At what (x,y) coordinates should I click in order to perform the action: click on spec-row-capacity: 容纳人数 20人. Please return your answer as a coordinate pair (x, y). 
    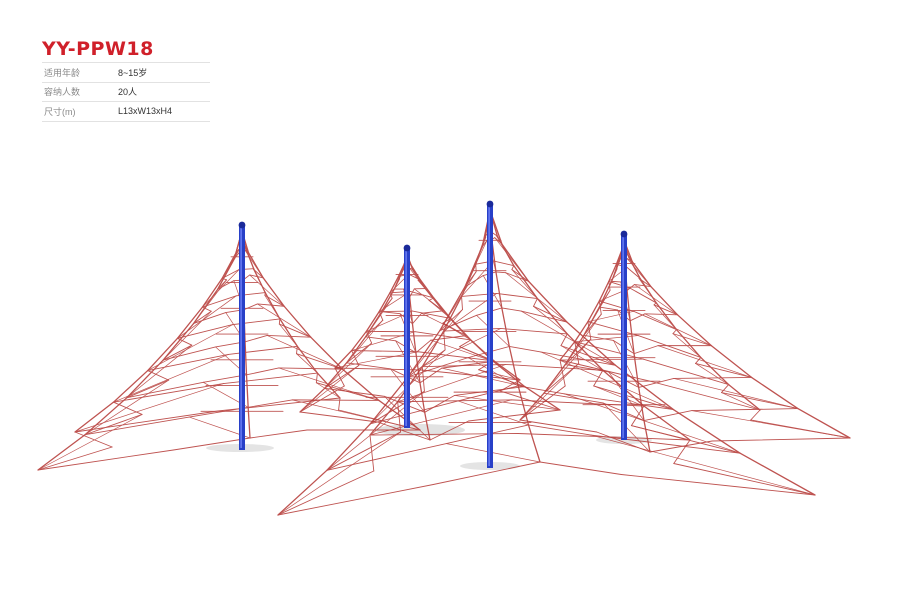
    Looking at the image, I should click on (126, 92).